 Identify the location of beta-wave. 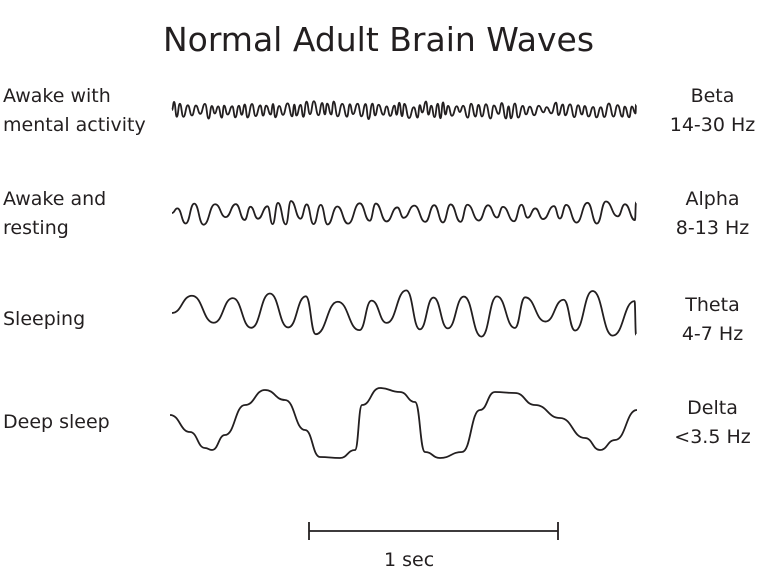
(404, 110).